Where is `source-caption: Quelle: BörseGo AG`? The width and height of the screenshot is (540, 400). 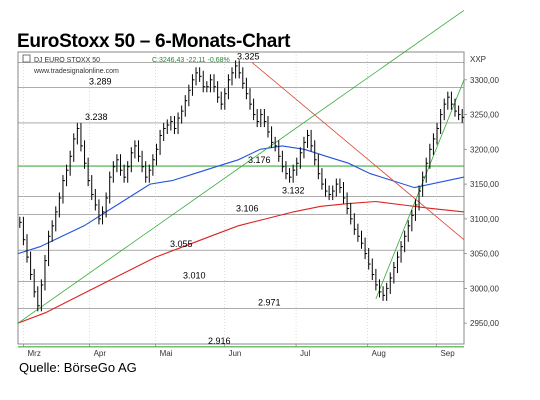
source-caption: Quelle: BörseGo AG is located at coordinates (78, 367).